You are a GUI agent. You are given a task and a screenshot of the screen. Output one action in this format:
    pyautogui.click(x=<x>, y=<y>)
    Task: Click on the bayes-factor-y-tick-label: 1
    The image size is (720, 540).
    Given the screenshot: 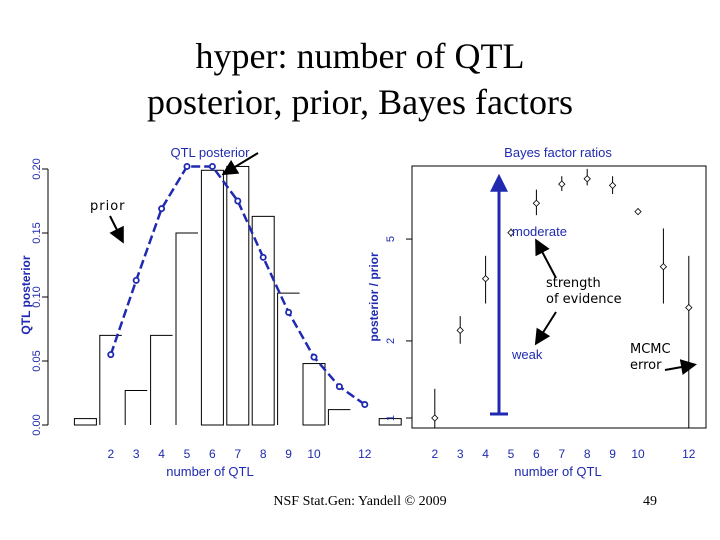 What is the action you would take?
    pyautogui.click(x=391, y=418)
    